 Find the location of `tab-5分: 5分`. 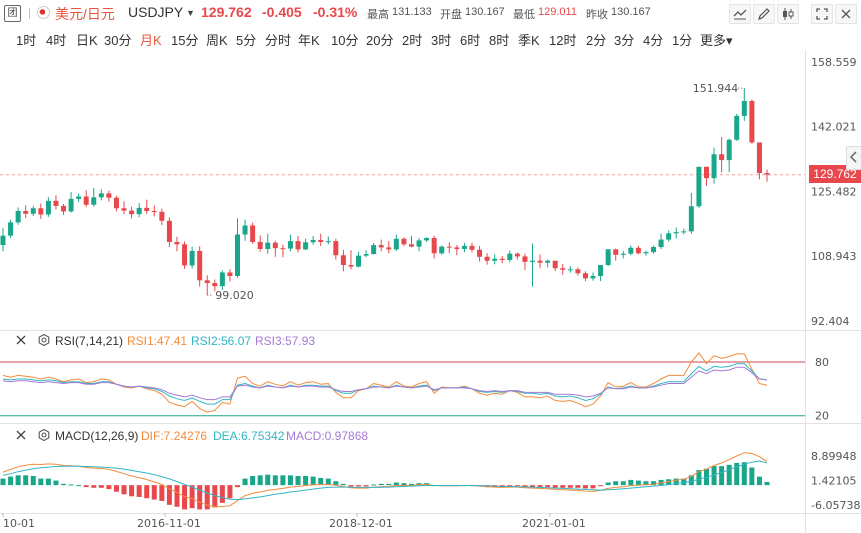

tab-5分: 5分 is located at coordinates (246, 40).